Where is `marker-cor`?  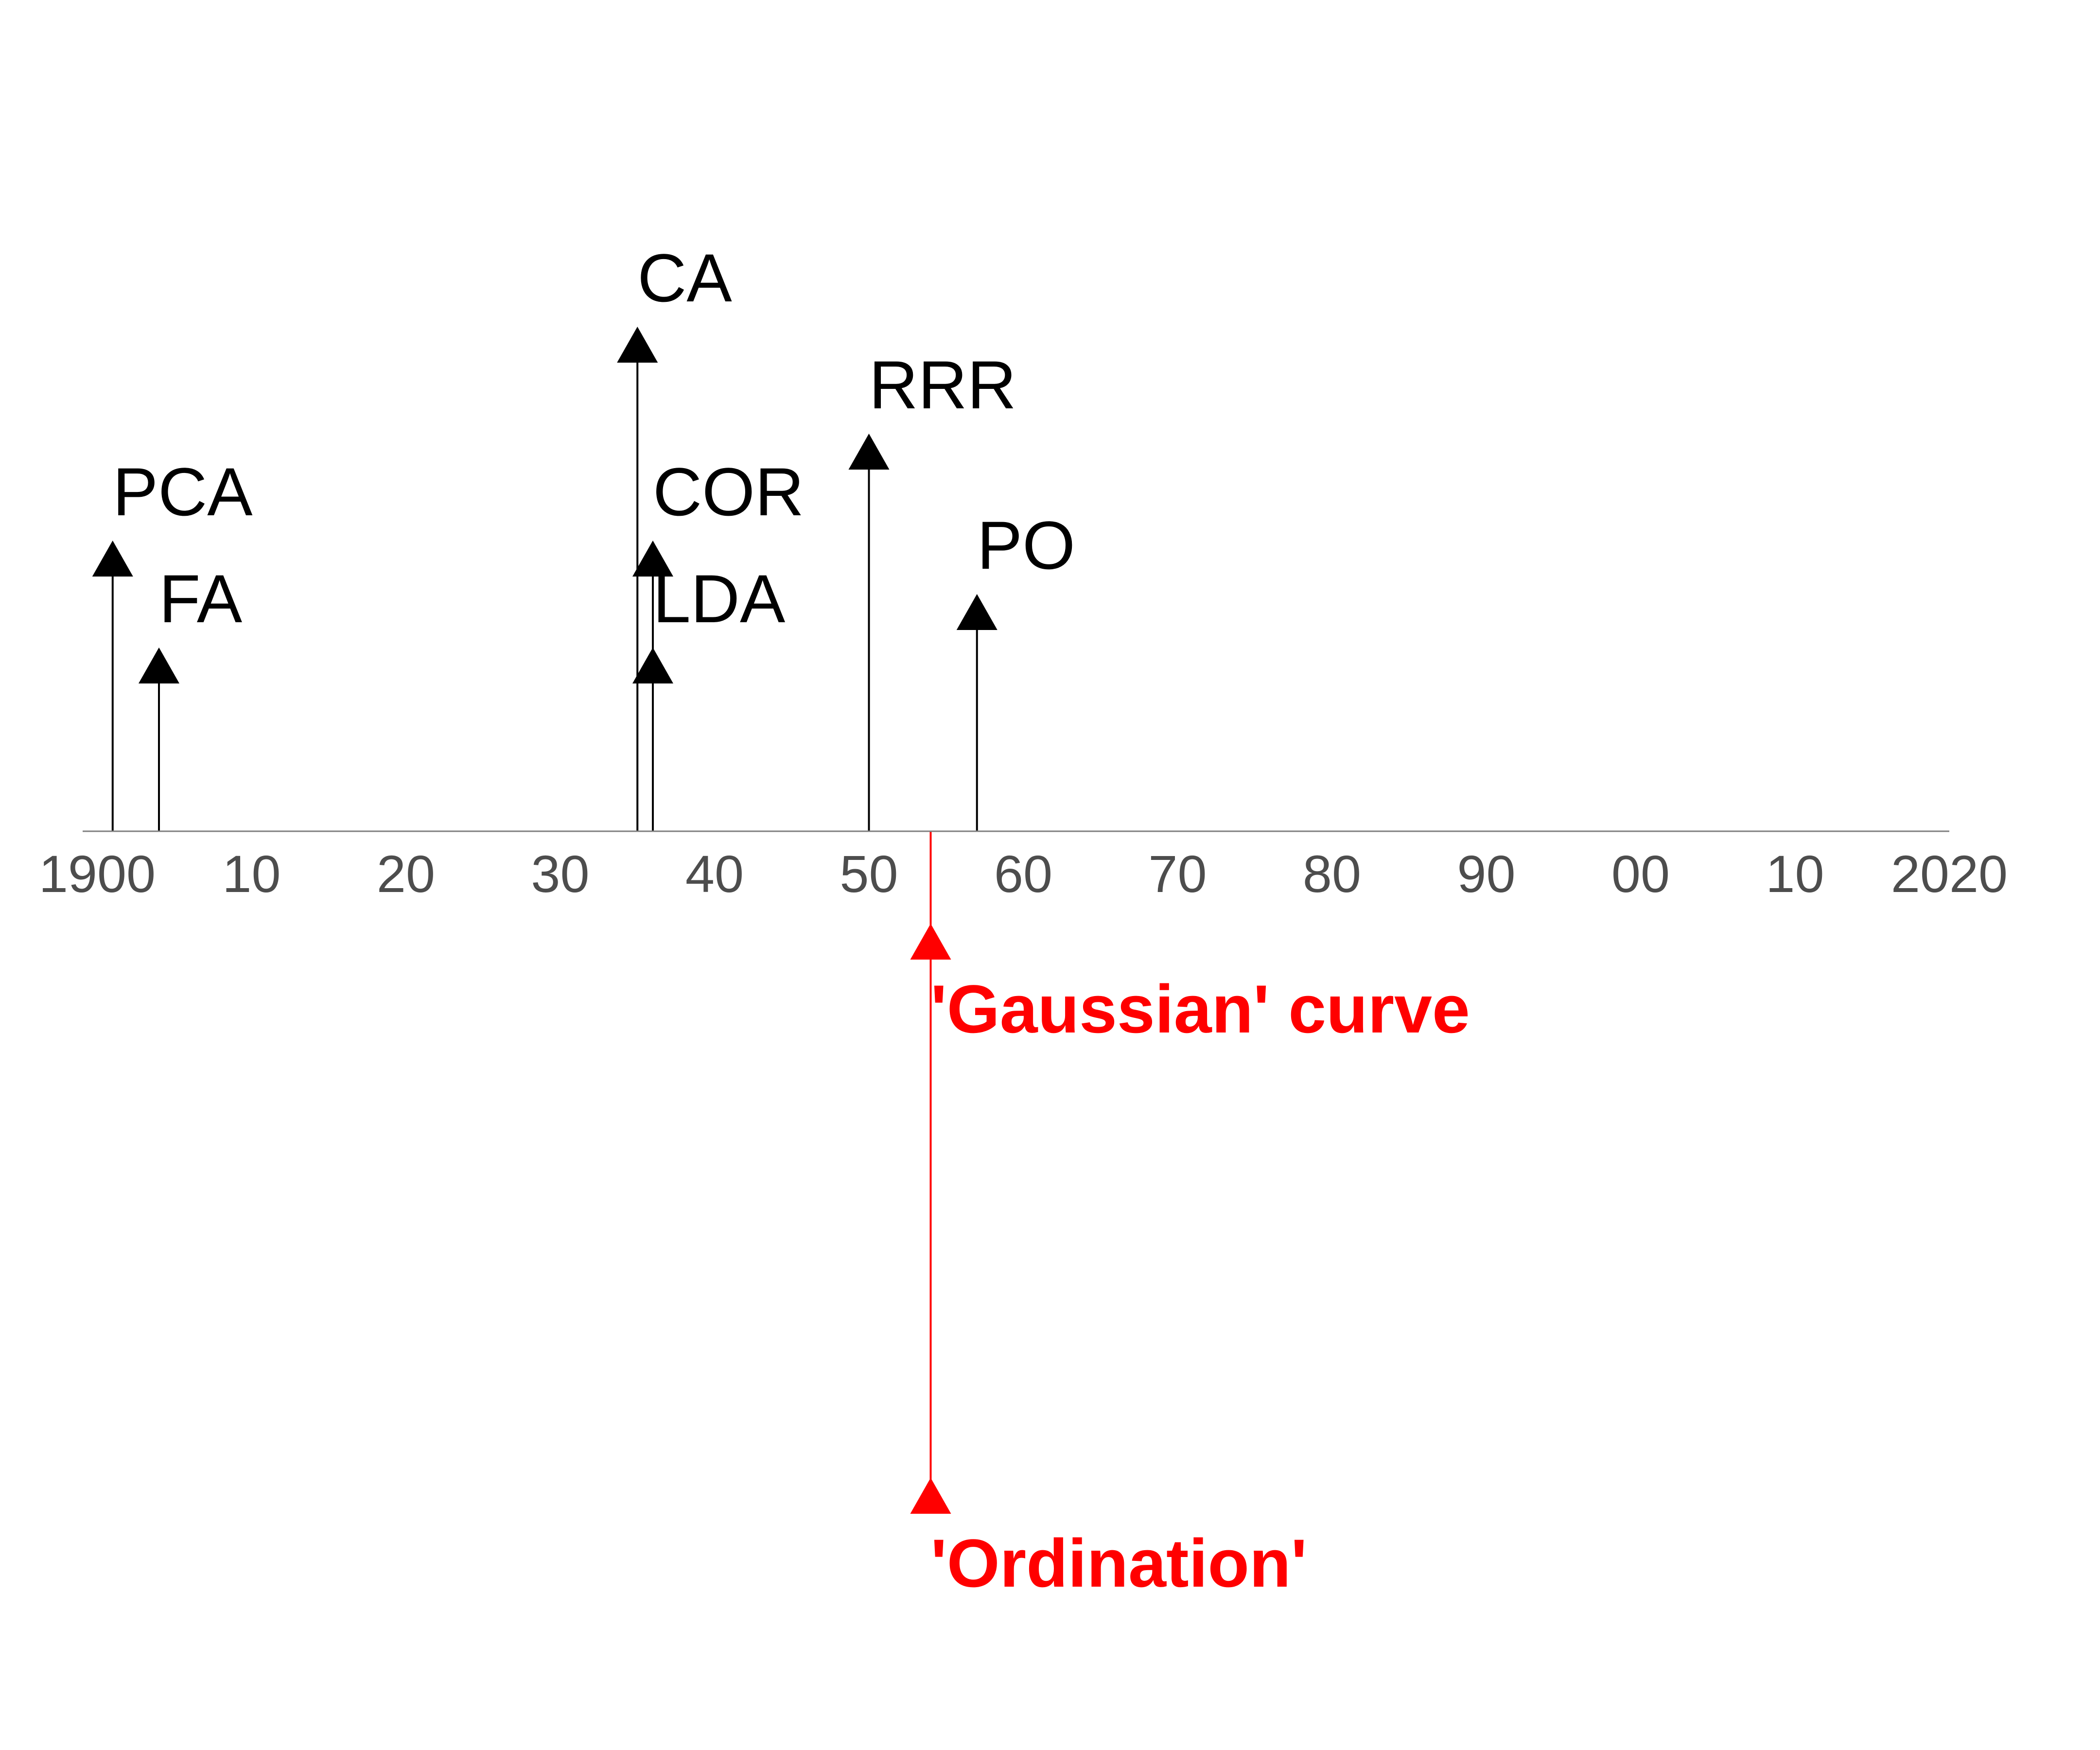 marker-cor is located at coordinates (652, 559).